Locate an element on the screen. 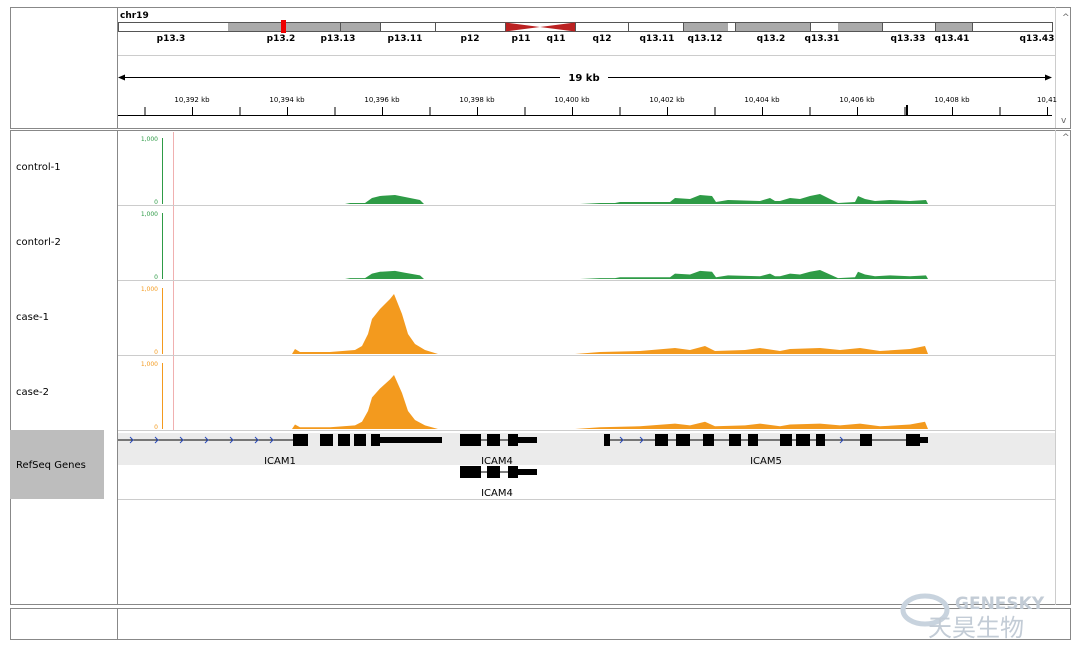 Image resolution: width=1080 pixels, height=649 pixels. track-name: case-1 is located at coordinates (32, 317).